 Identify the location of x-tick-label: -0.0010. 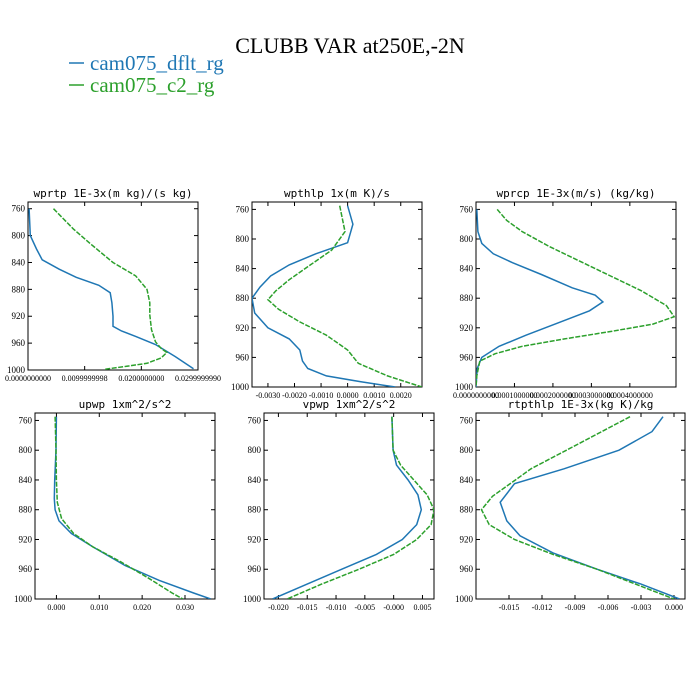
(321, 395).